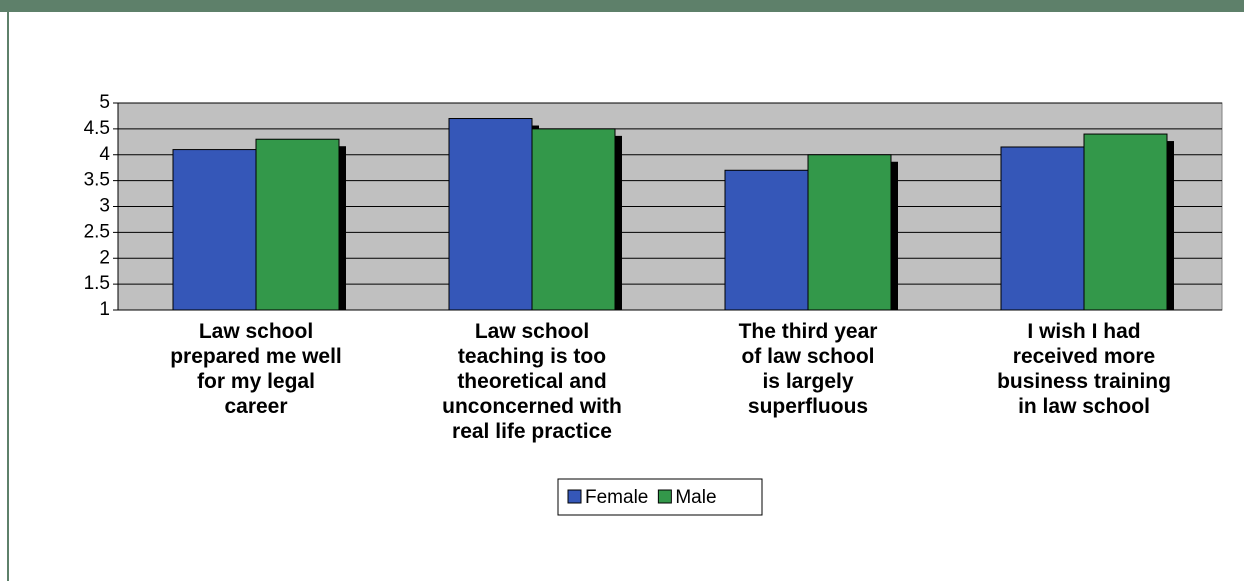  I want to click on legend-label: Female, so click(616, 497).